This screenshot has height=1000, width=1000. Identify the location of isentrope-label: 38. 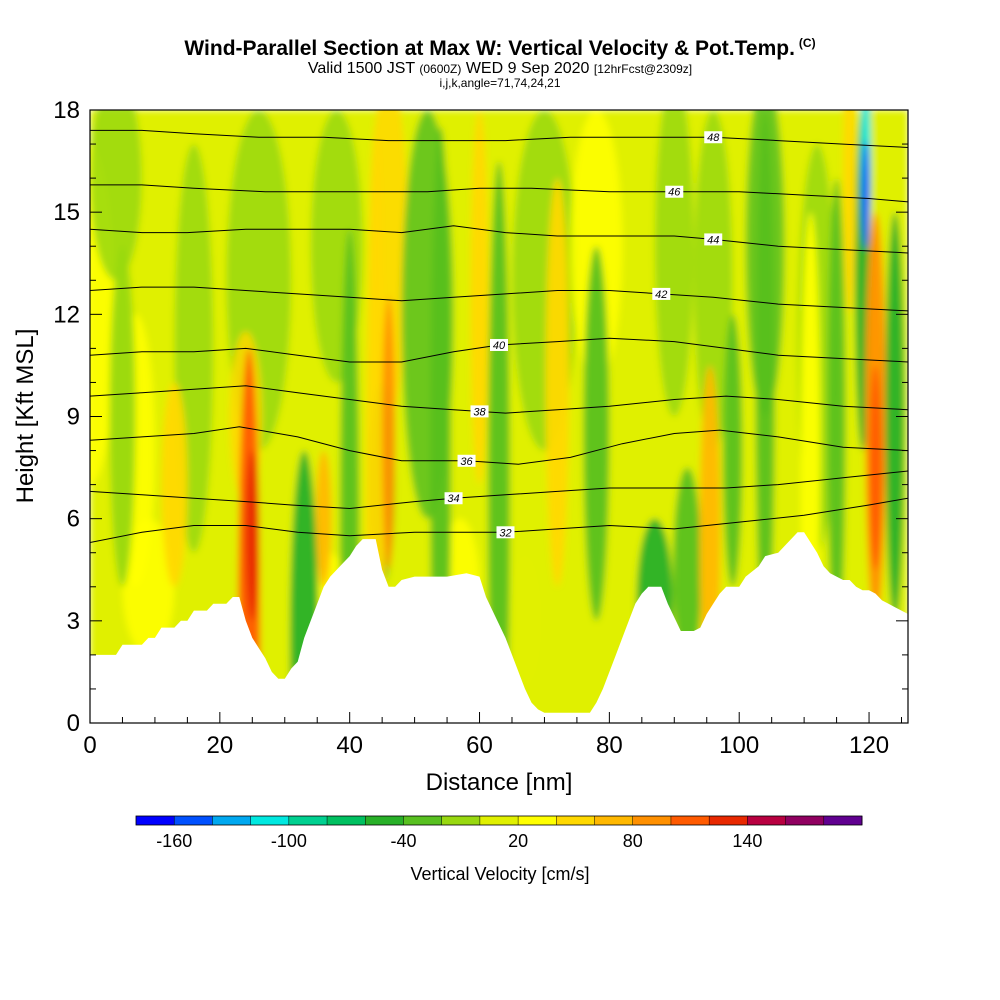
(479, 412).